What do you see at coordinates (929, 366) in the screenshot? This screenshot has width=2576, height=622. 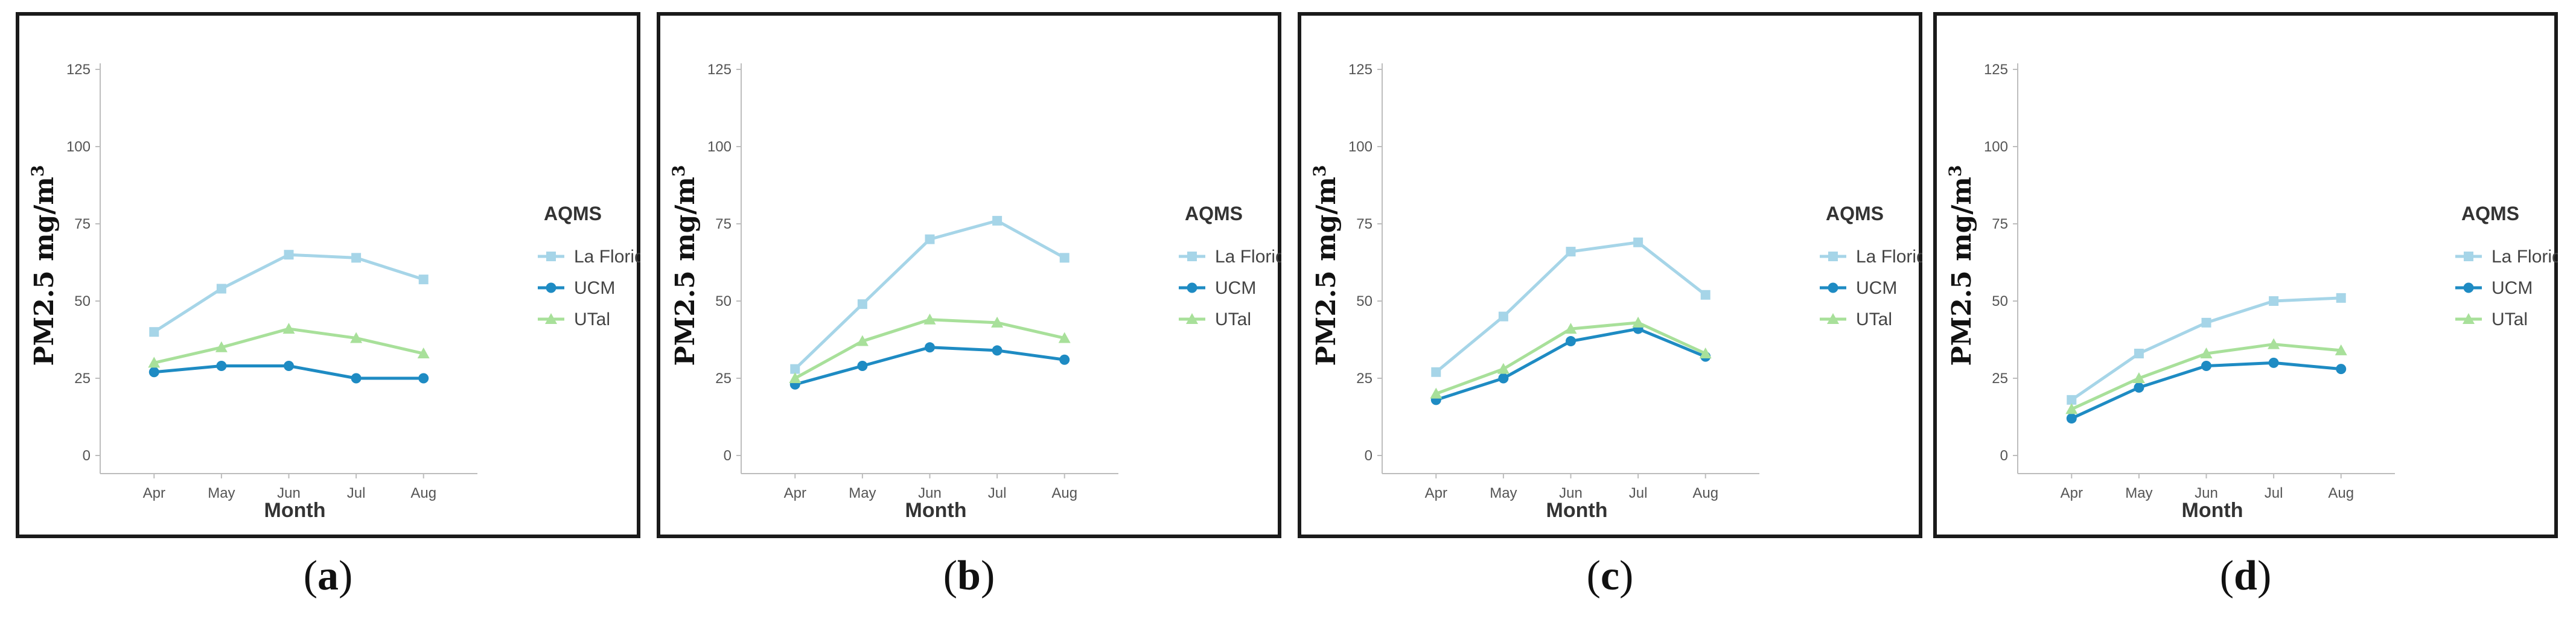 I see `series-ucm` at bounding box center [929, 366].